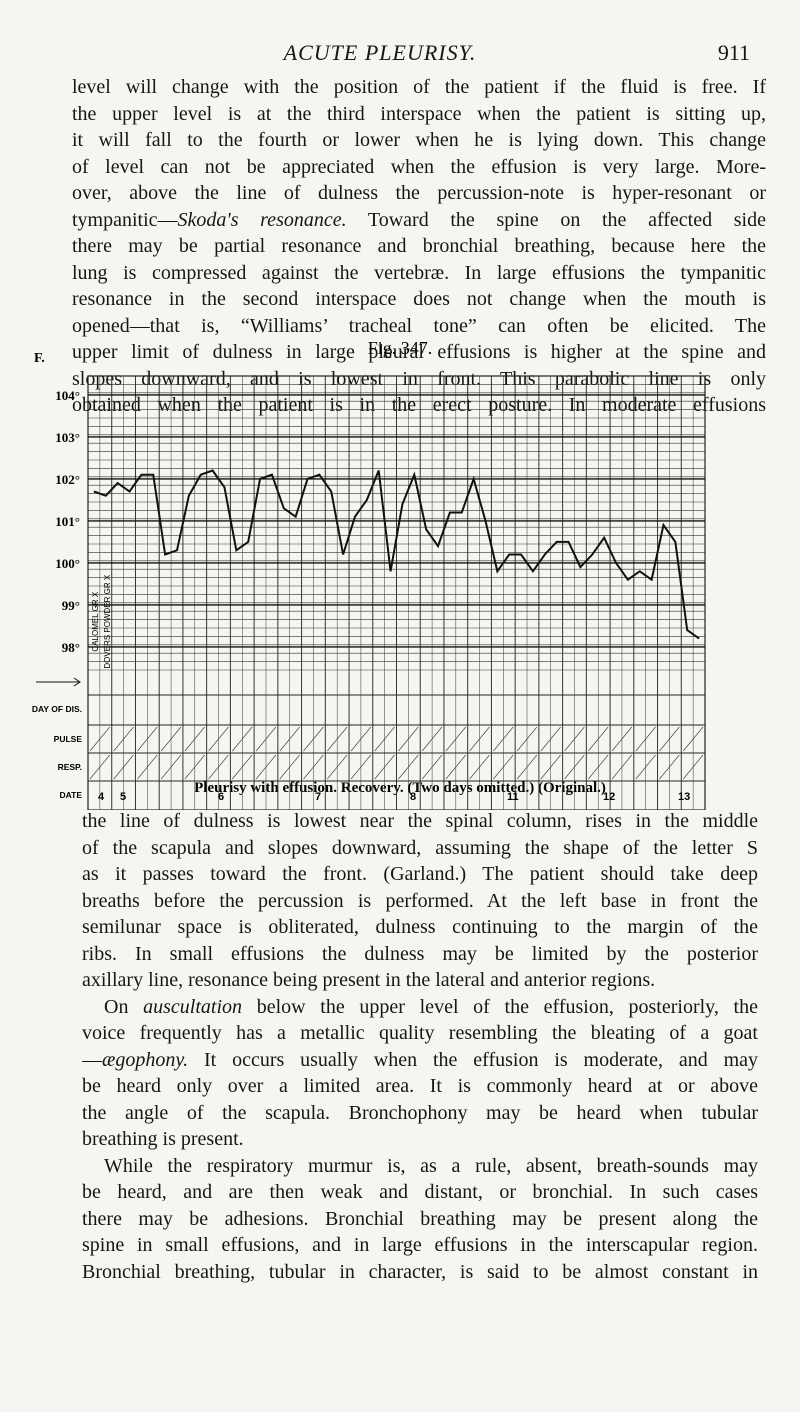  Describe the element at coordinates (57, 709) in the screenshot. I see `row-label: DAY OF DIS.` at that location.